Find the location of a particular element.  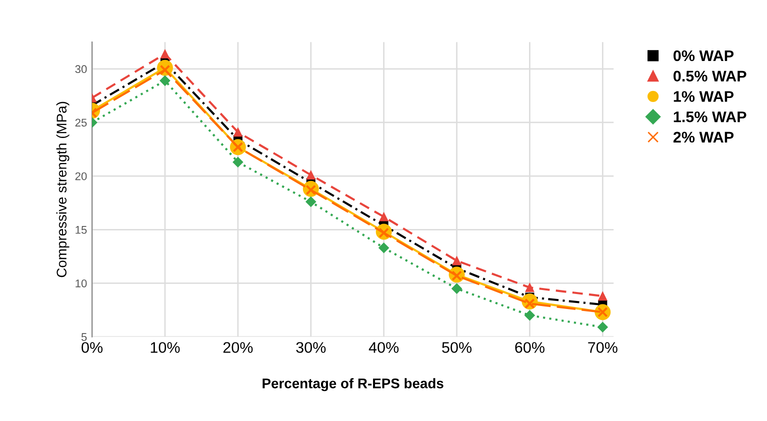

x-axis-title: Percentage of R-EPS beads is located at coordinates (353, 385).